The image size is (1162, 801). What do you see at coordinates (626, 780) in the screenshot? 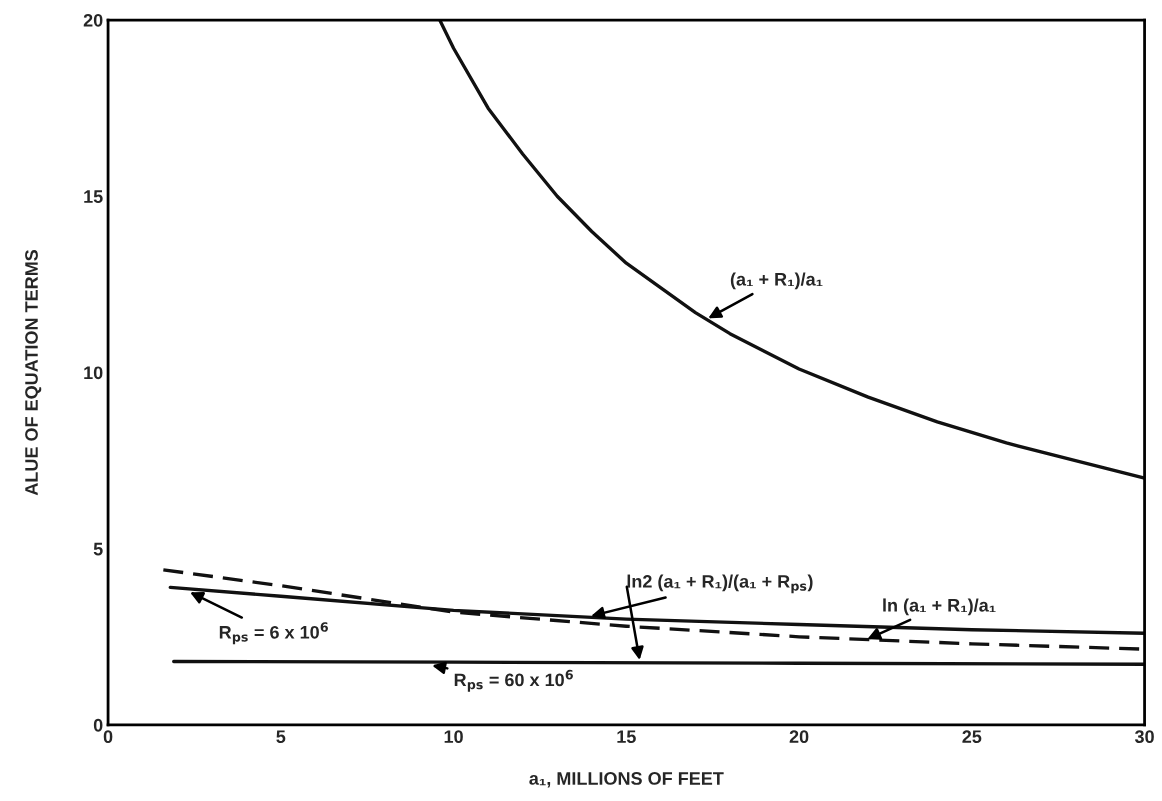
I see `x-axis-title: a₁, MILLIONS OF FEET` at bounding box center [626, 780].